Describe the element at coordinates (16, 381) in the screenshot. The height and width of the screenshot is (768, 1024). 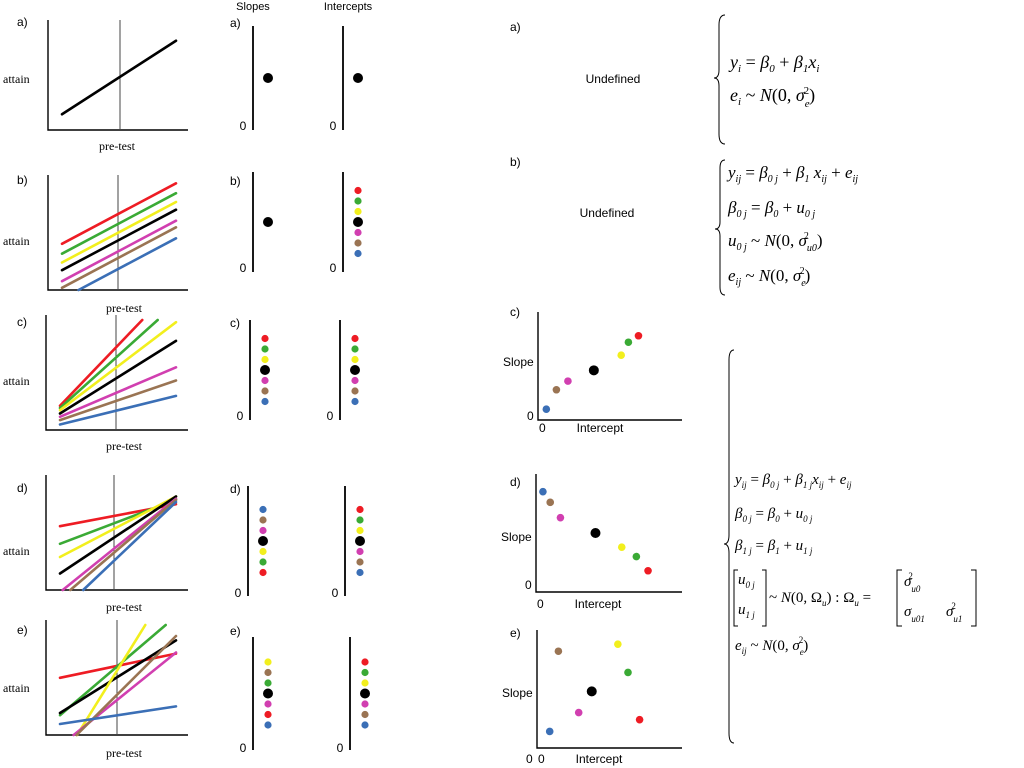
I see `panel-c-y-label: attain` at that location.